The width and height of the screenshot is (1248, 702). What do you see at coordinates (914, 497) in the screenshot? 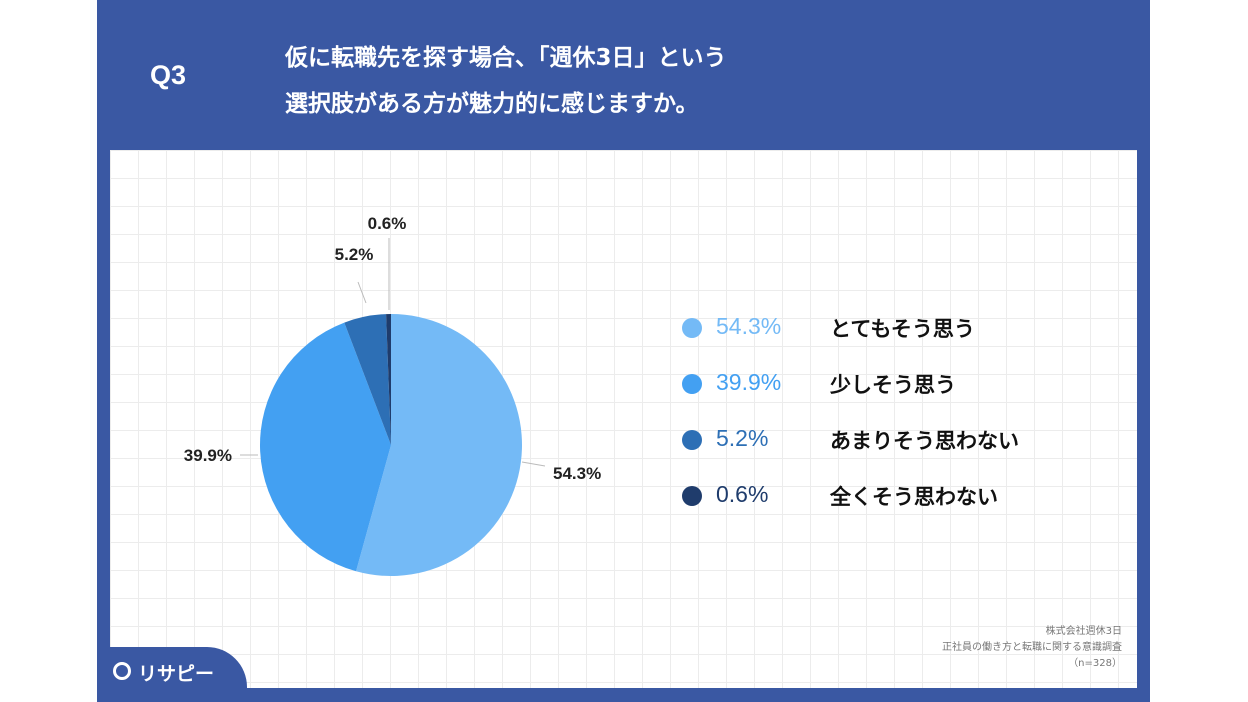
I see `legend-label: 全くそう思わない` at bounding box center [914, 497].